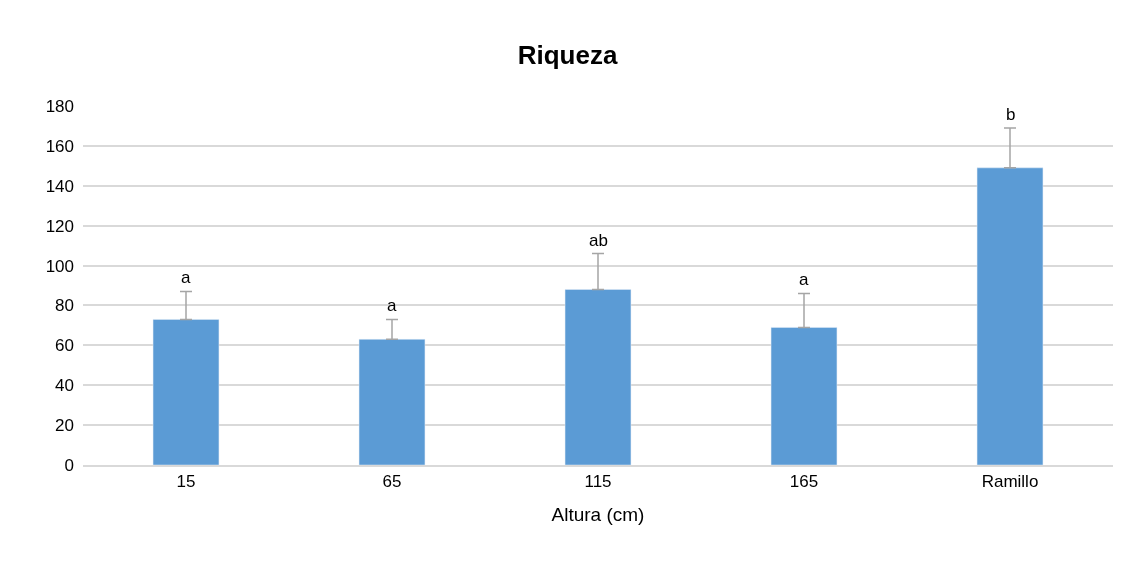 This screenshot has height=579, width=1135. Describe the element at coordinates (804, 482) in the screenshot. I see `x-tick-label: 165` at that location.